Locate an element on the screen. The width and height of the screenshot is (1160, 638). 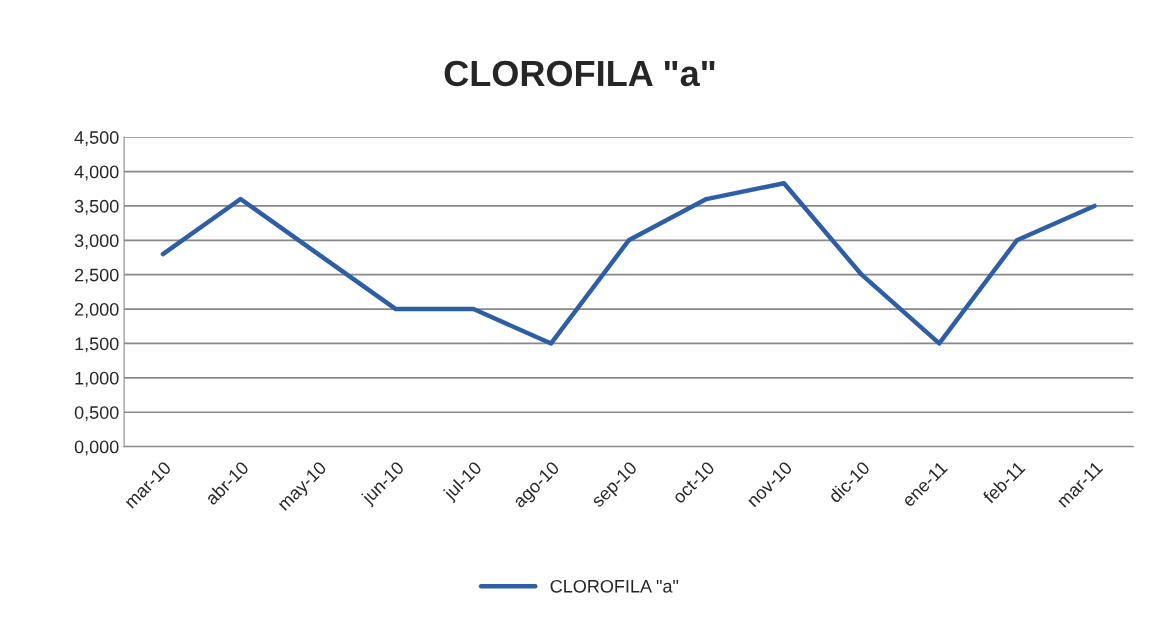
y-tick-label: 2,500 is located at coordinates (96, 276).